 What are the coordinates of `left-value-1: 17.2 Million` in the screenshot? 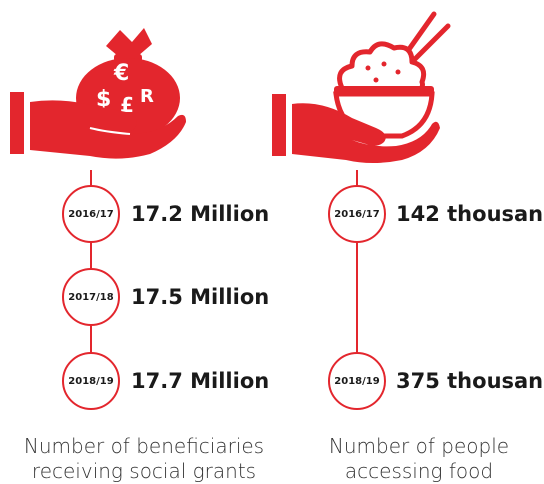 It's located at (200, 214).